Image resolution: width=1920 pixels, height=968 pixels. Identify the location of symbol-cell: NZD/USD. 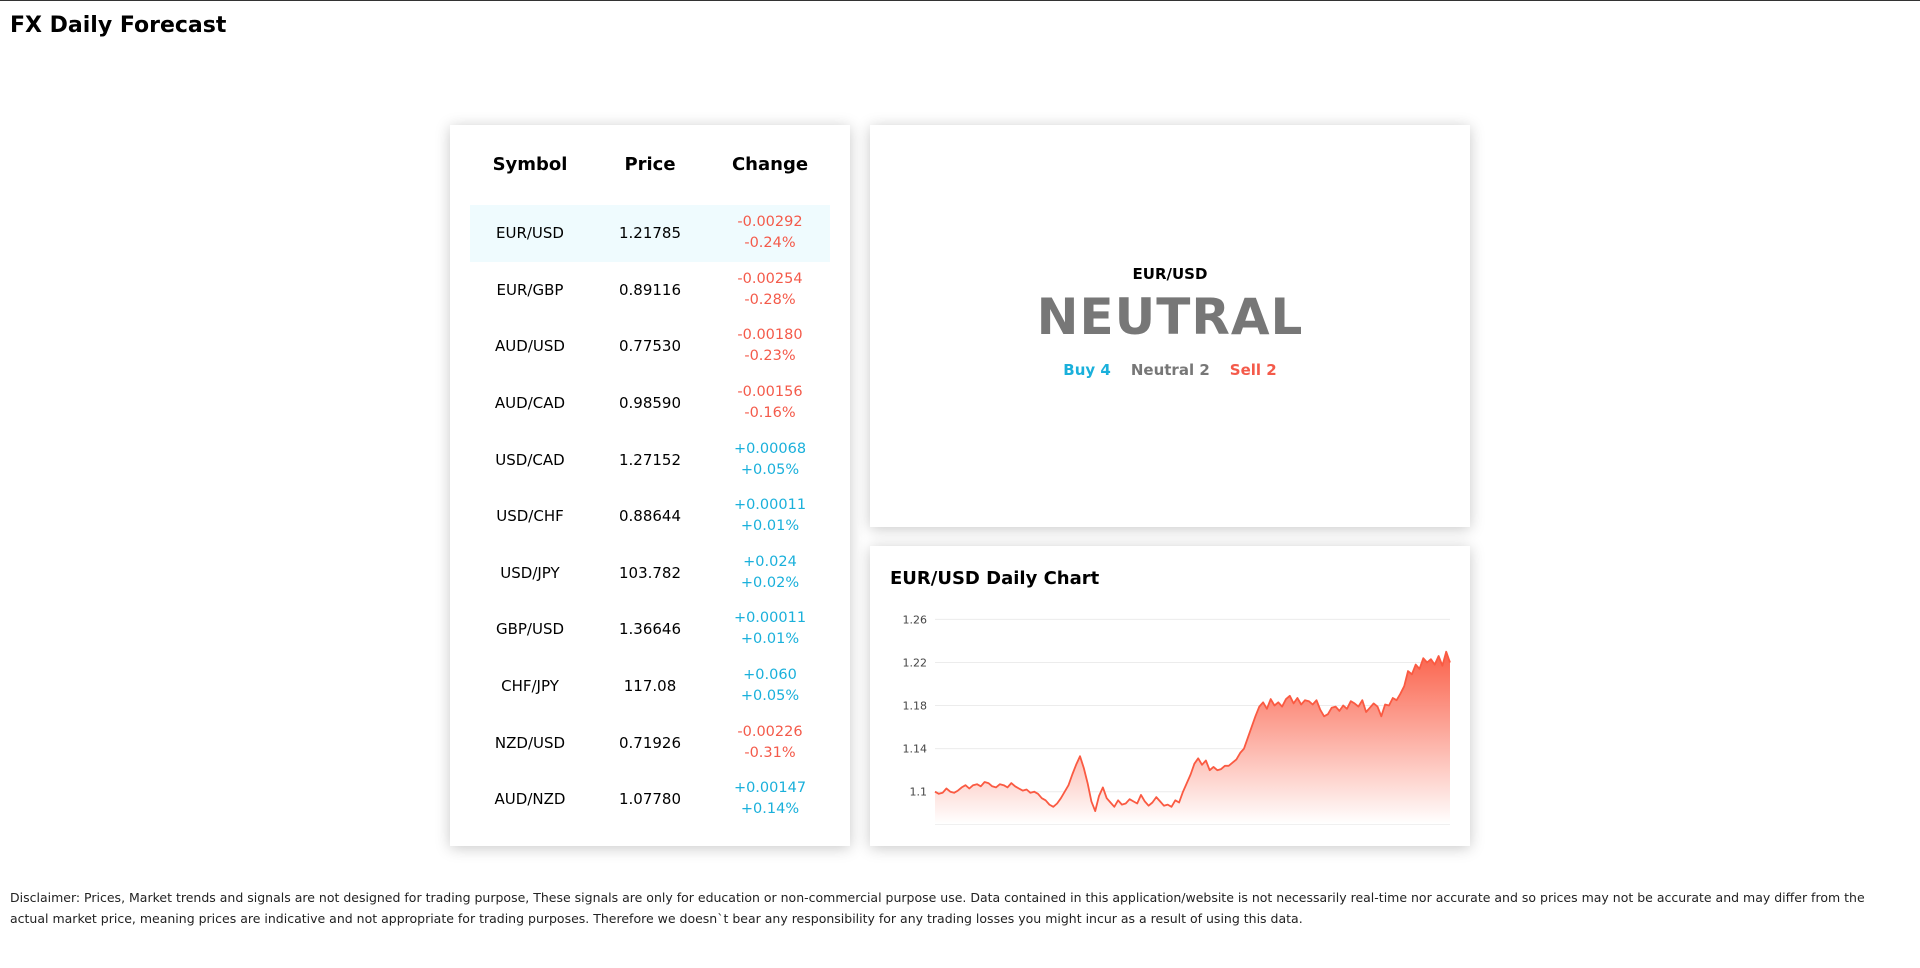
(530, 742).